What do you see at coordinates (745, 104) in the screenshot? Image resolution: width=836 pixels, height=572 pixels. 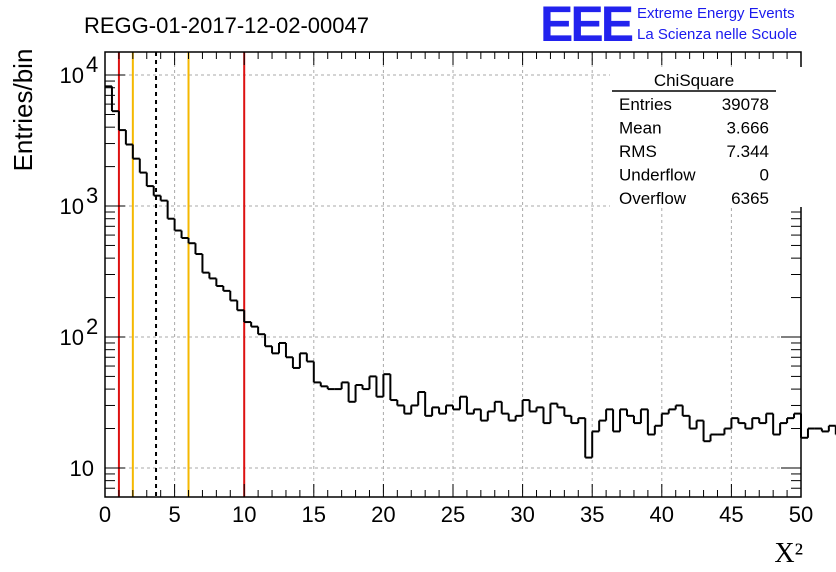 I see `stats-row-value: 39078` at bounding box center [745, 104].